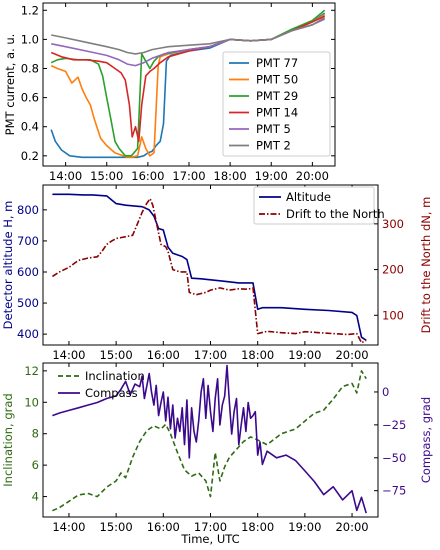  I want to click on y-axis-label: PMT current, a. u., so click(10, 85).